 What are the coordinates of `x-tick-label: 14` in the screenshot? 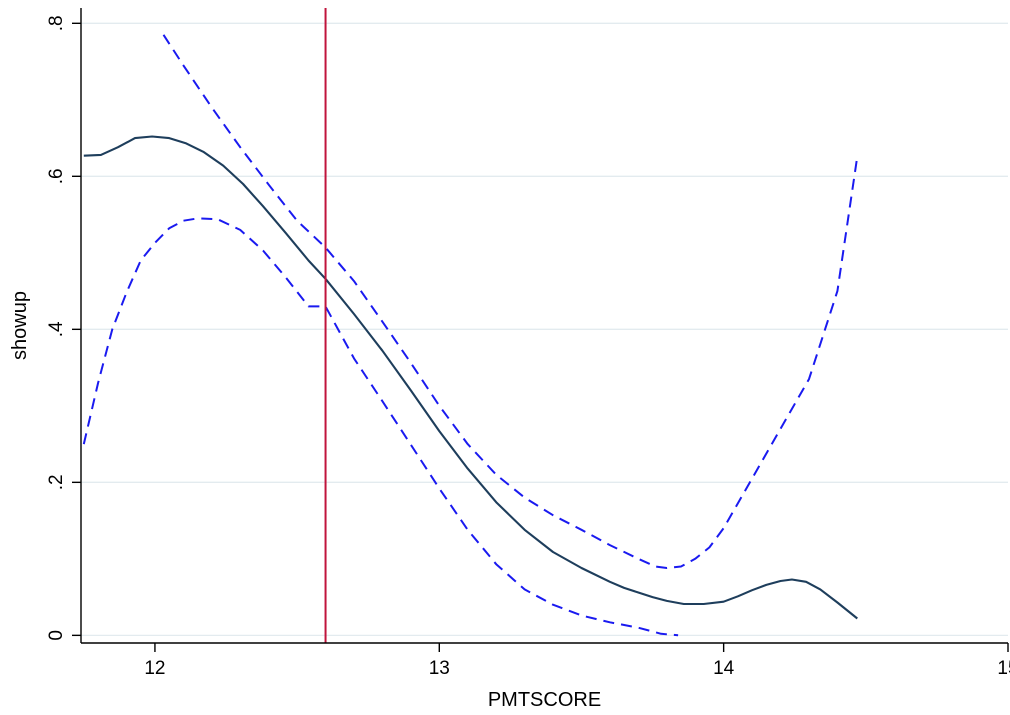 It's located at (724, 668).